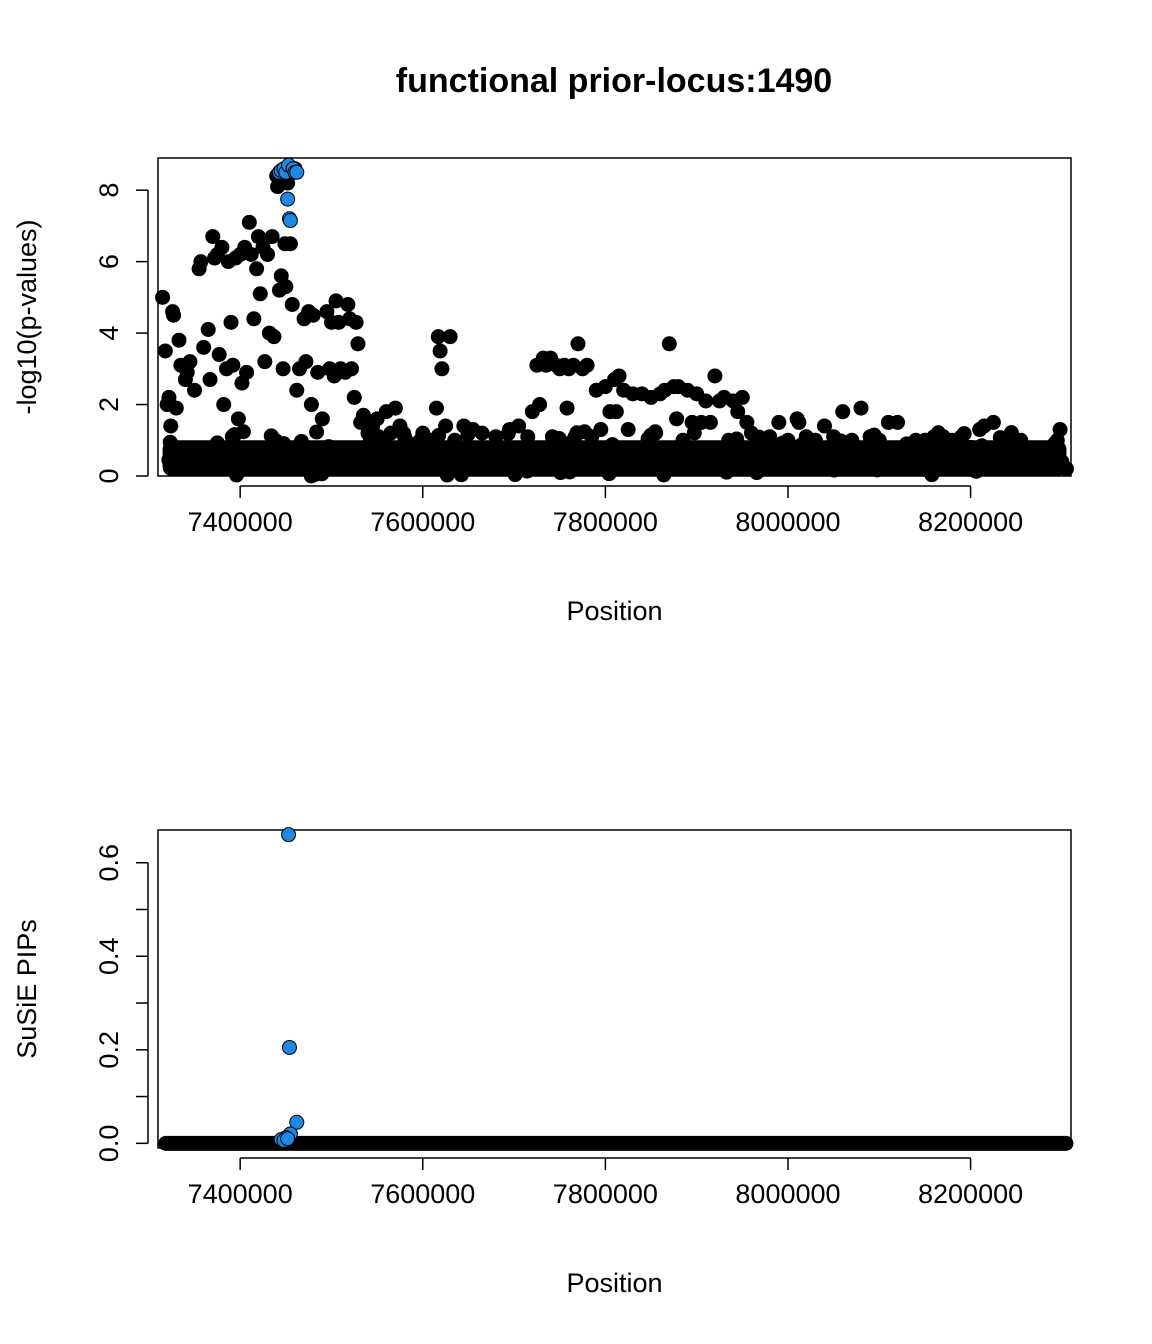 Image resolution: width=1152 pixels, height=1344 pixels. What do you see at coordinates (109, 475) in the screenshot?
I see `y-tick-label: 0` at bounding box center [109, 475].